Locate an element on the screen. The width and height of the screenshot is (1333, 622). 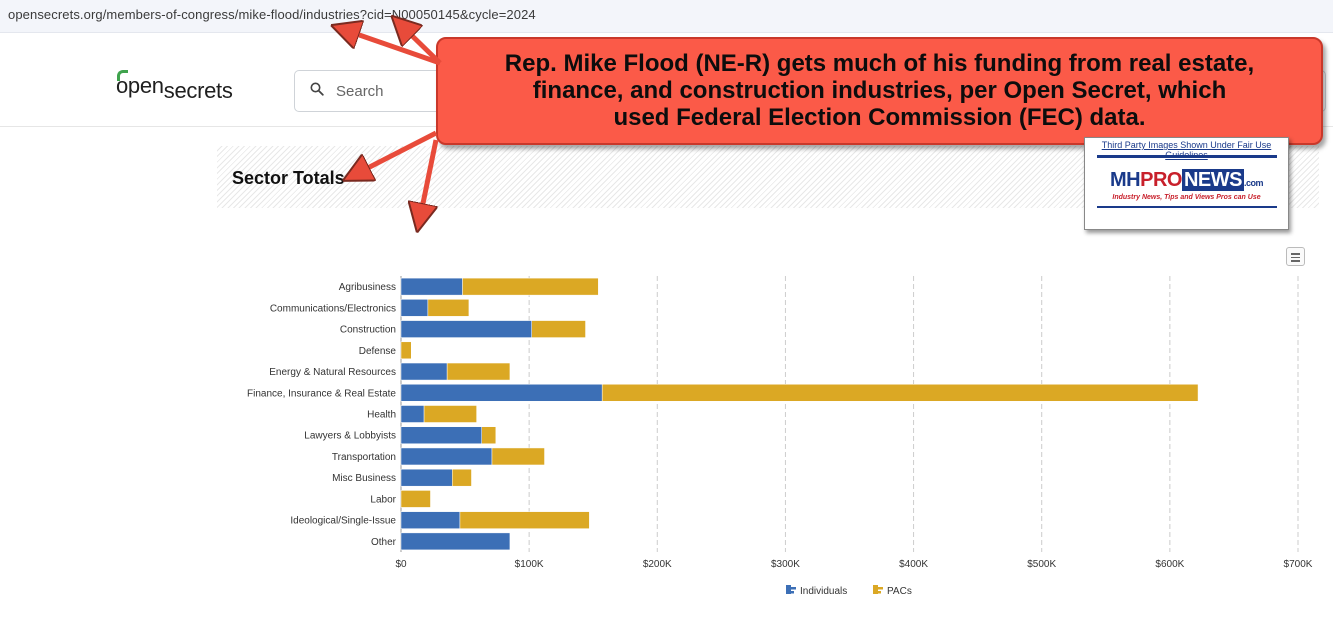
x-tick-label: $700K is located at coordinates (1298, 564).